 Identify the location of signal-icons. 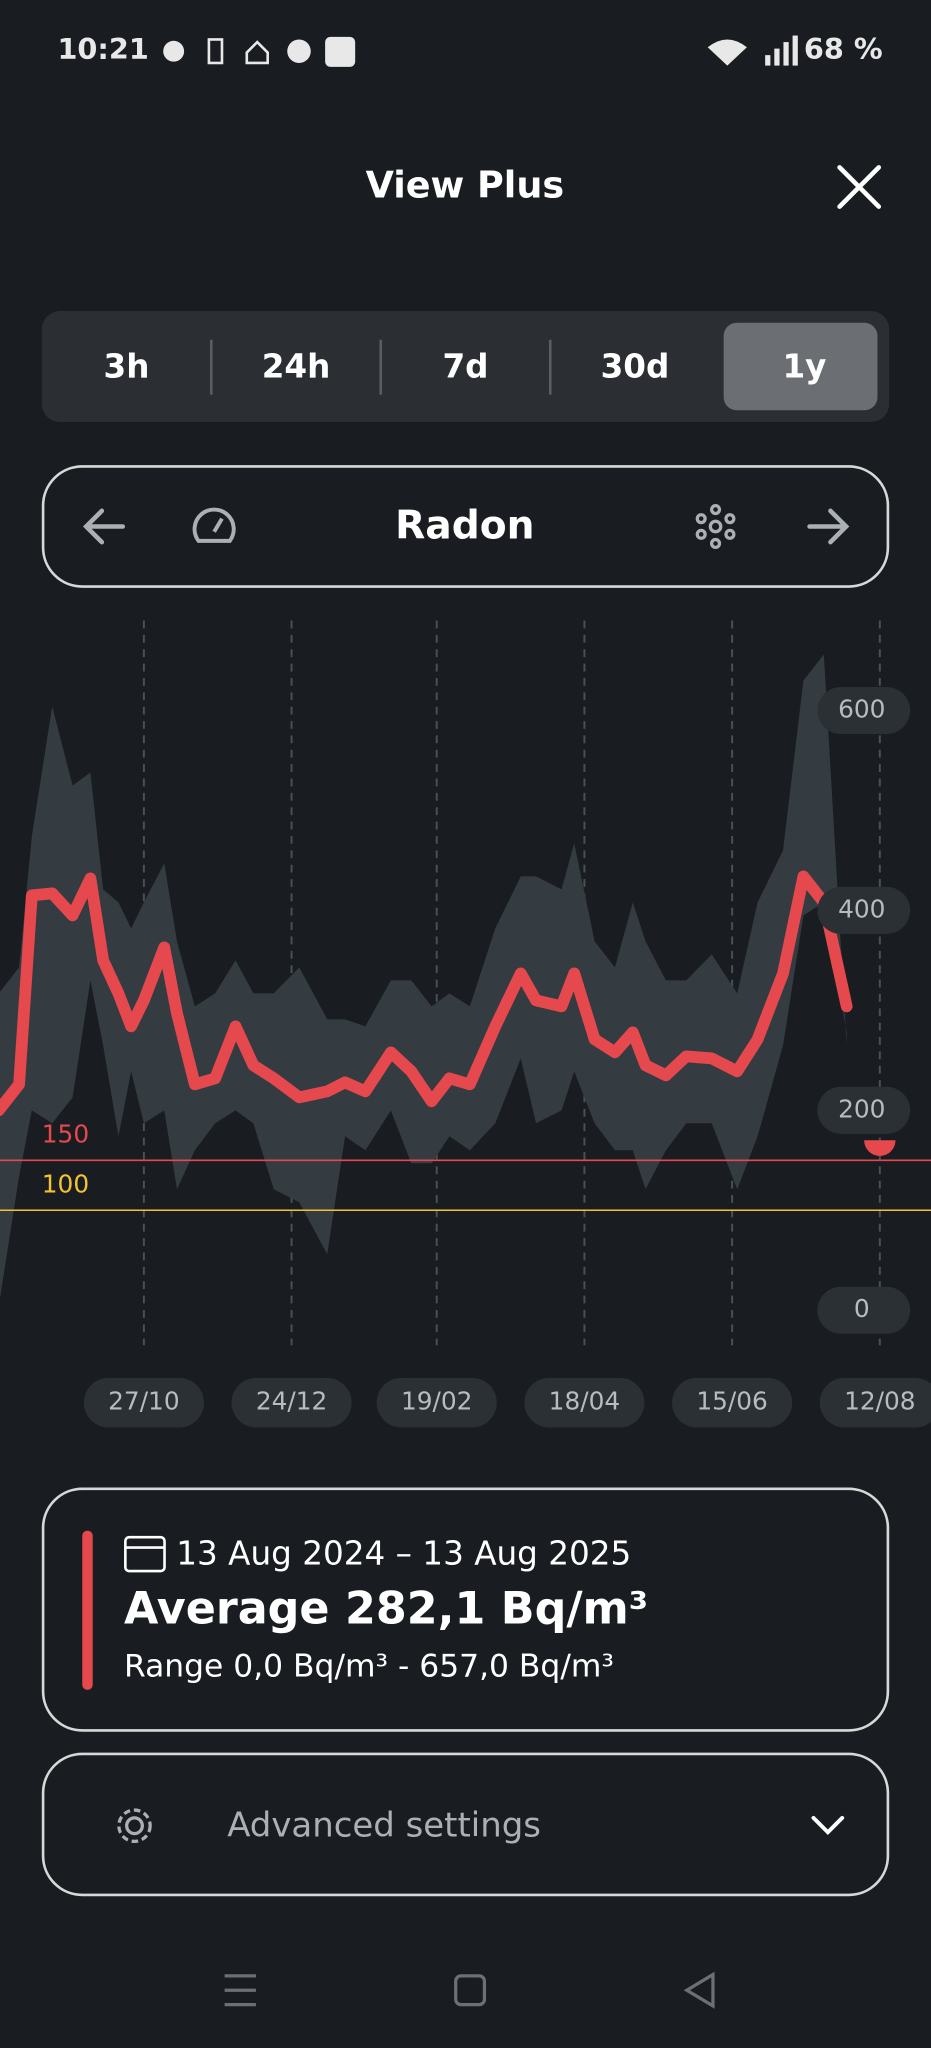
(752, 50).